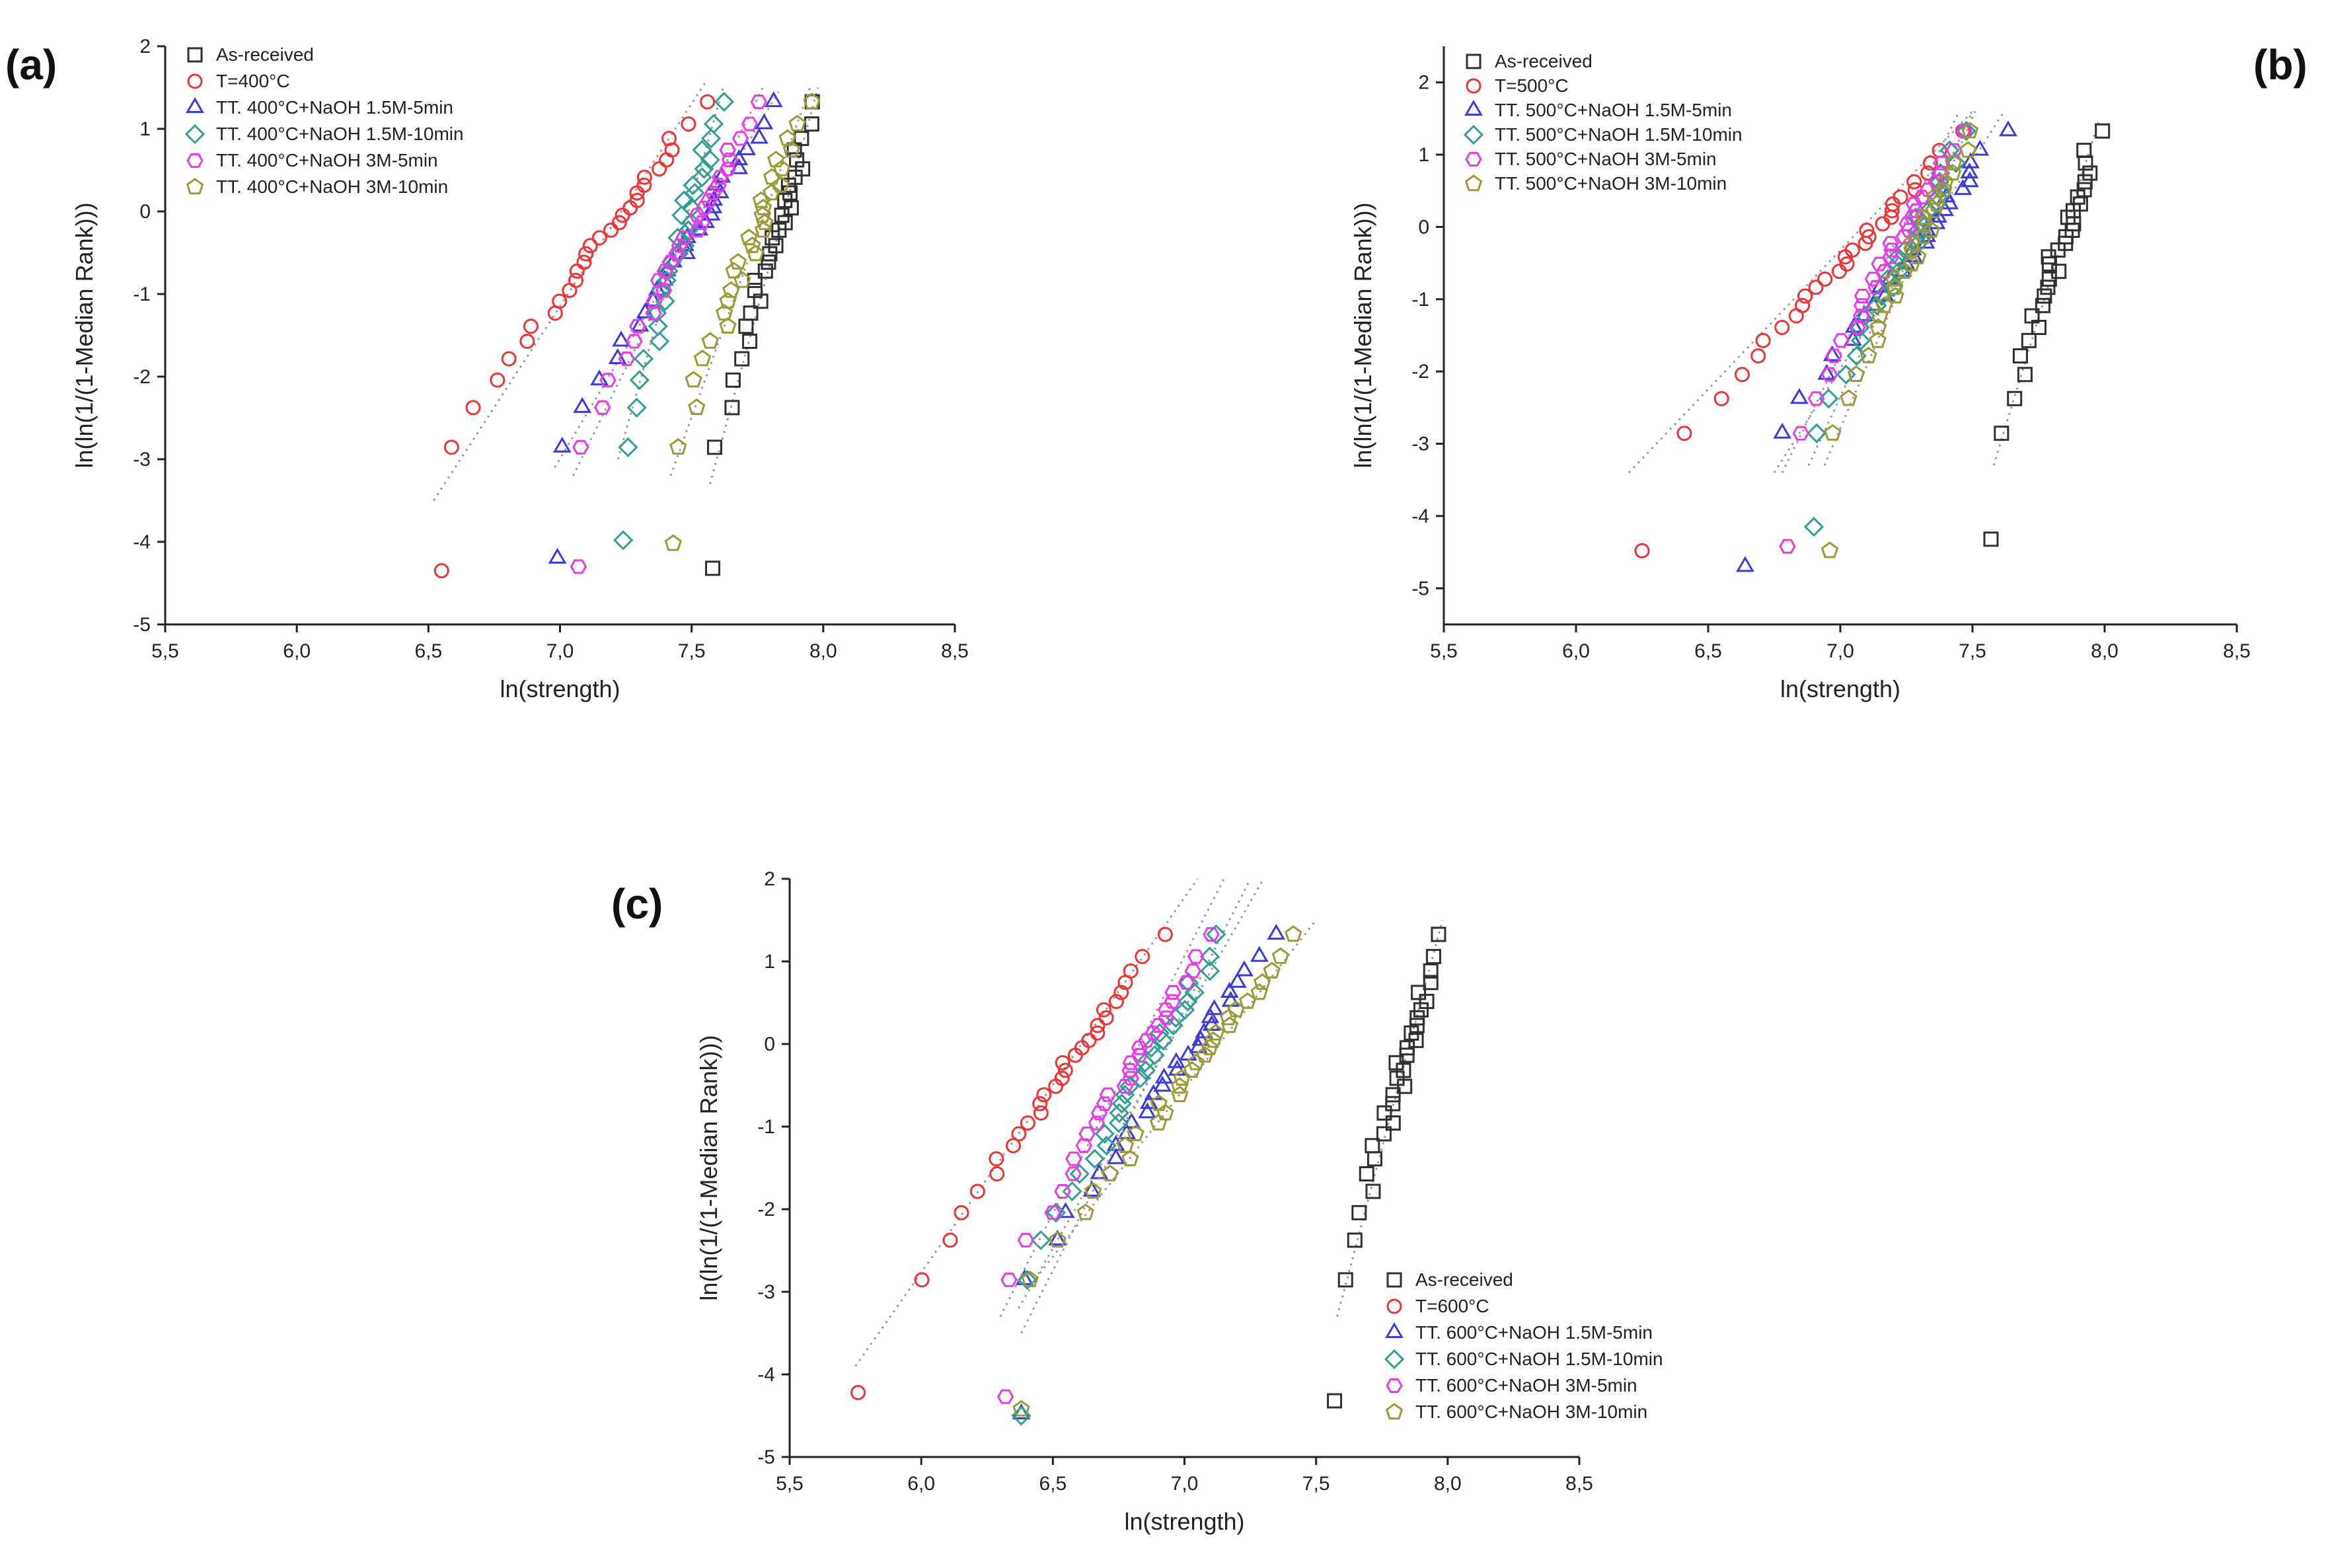 The image size is (2326, 1568). I want to click on x-tick-label: 7,0, so click(1185, 1484).